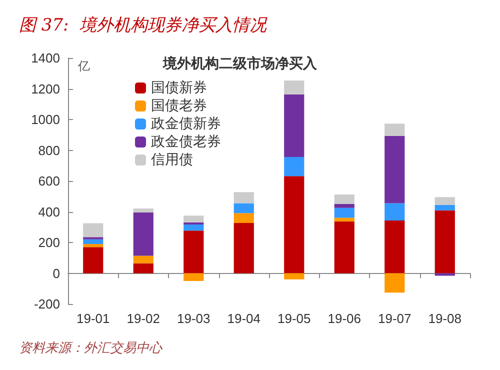 The width and height of the screenshot is (500, 370). Describe the element at coordinates (49, 212) in the screenshot. I see `y-tick-label: 400` at that location.